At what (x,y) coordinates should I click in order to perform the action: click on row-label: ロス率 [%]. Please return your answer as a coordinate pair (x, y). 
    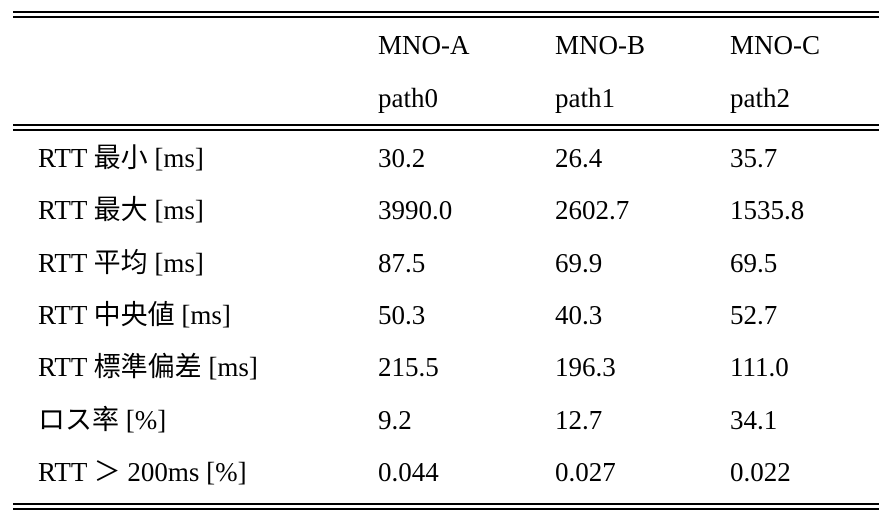
    Looking at the image, I should click on (102, 419).